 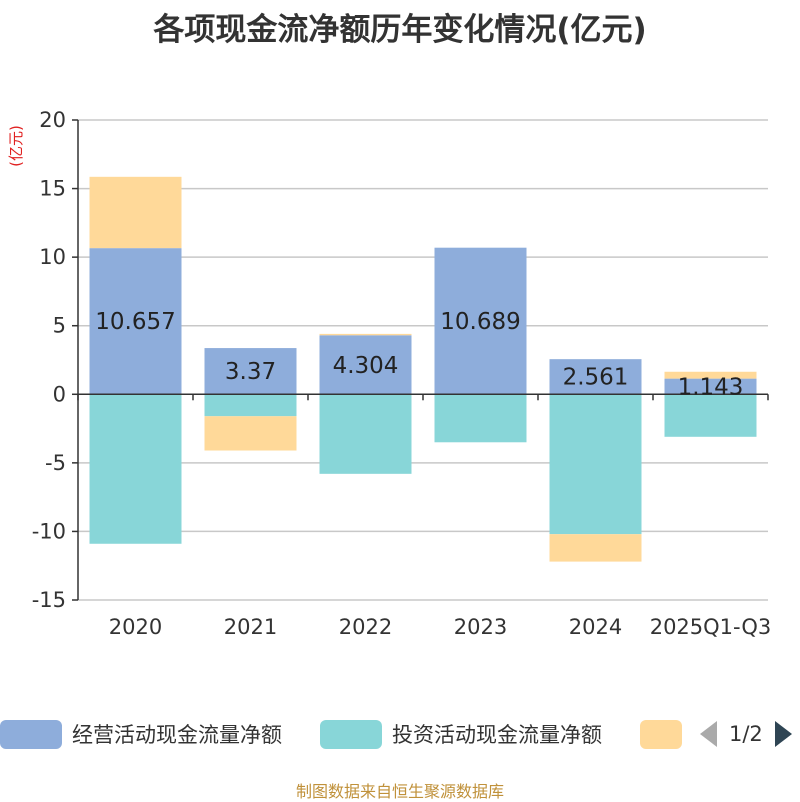 I want to click on data-label-2022: 4.304, so click(x=366, y=366).